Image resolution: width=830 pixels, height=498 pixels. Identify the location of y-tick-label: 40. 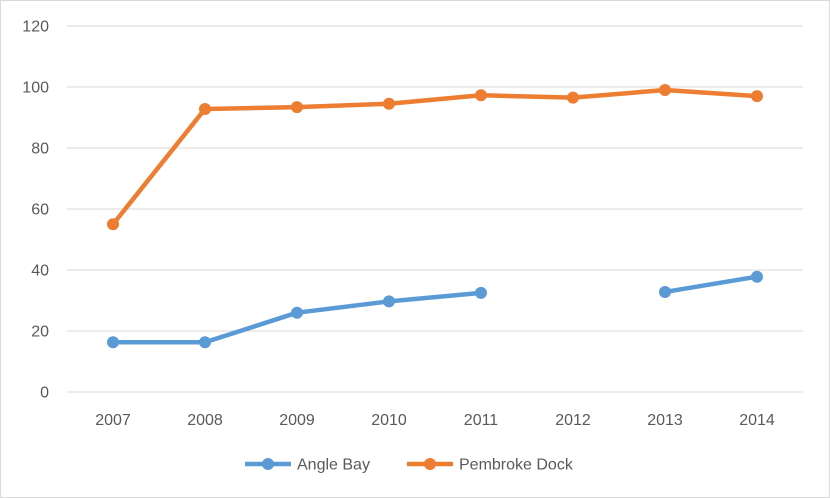
(40, 271).